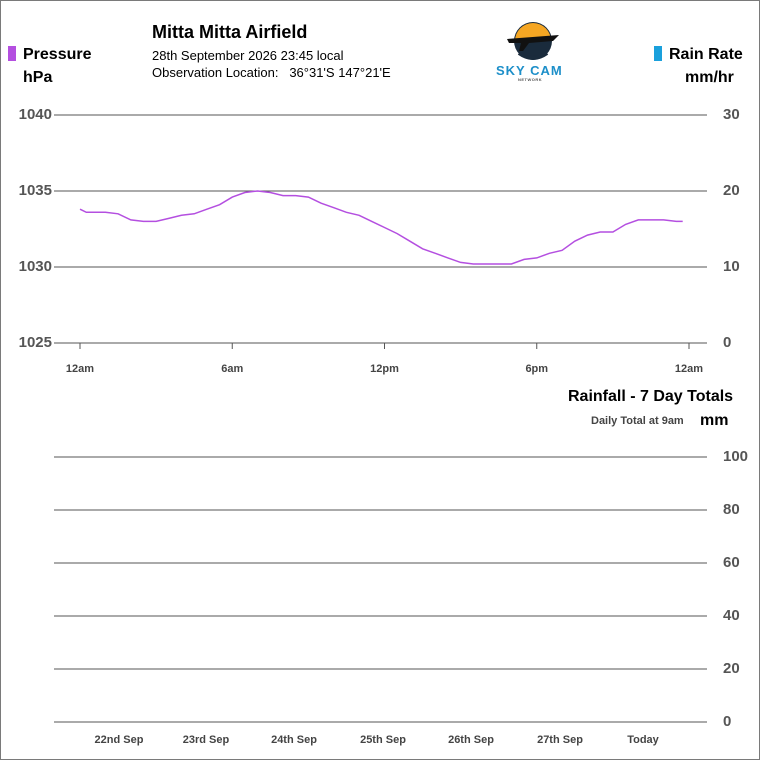 This screenshot has height=760, width=760. I want to click on pressure-legend-label: Pressure, so click(57, 54).